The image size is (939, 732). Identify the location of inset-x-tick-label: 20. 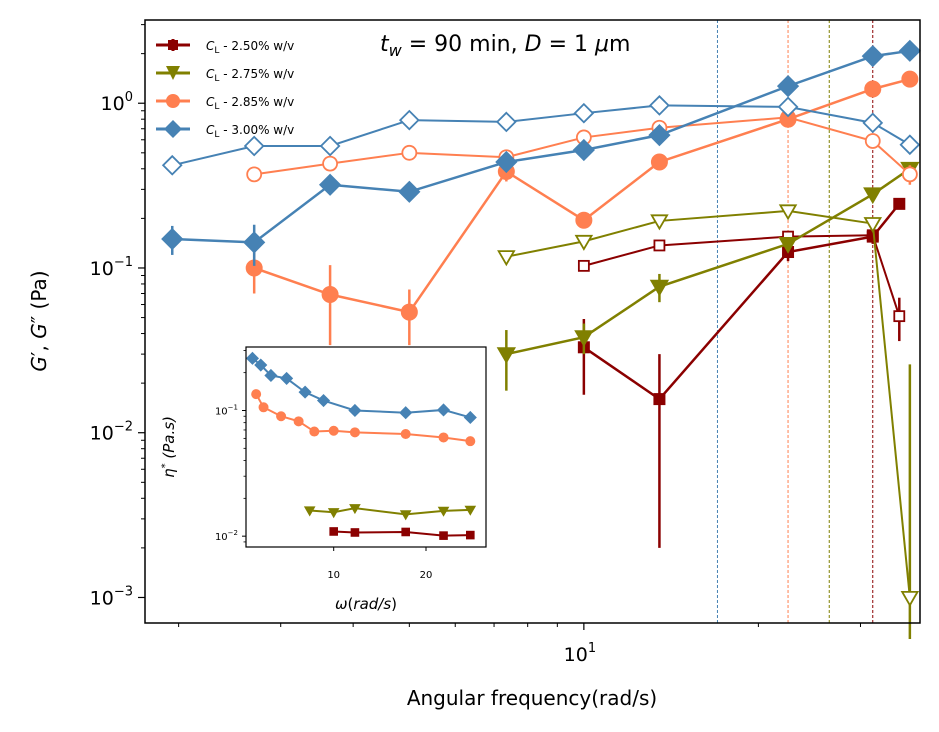
(426, 575).